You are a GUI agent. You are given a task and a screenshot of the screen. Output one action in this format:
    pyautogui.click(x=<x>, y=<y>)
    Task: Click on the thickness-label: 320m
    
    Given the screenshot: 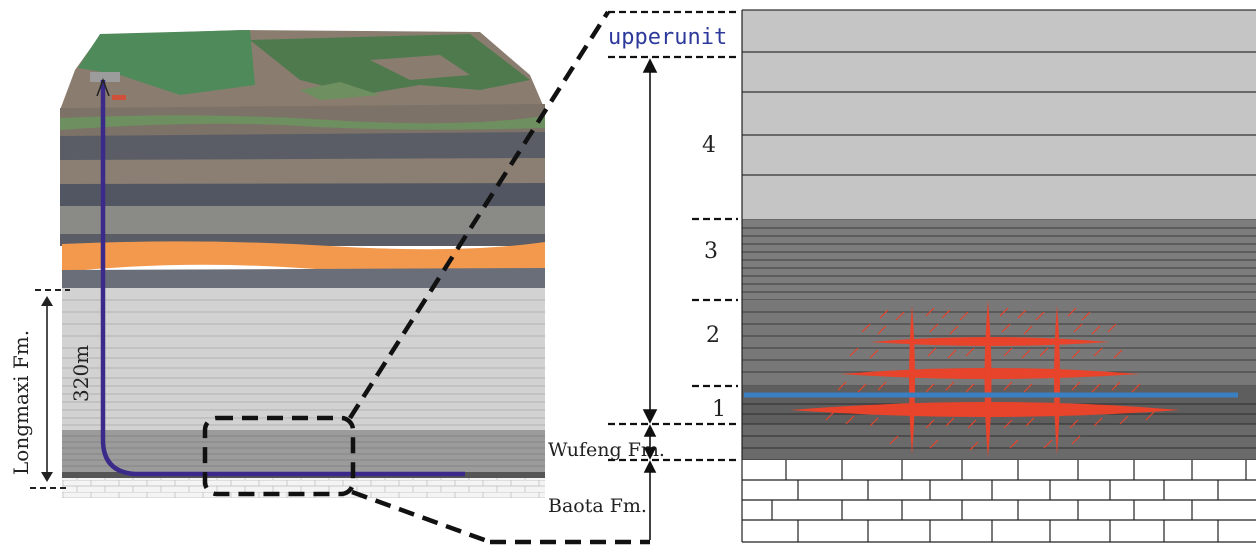 What is the action you would take?
    pyautogui.click(x=81, y=373)
    